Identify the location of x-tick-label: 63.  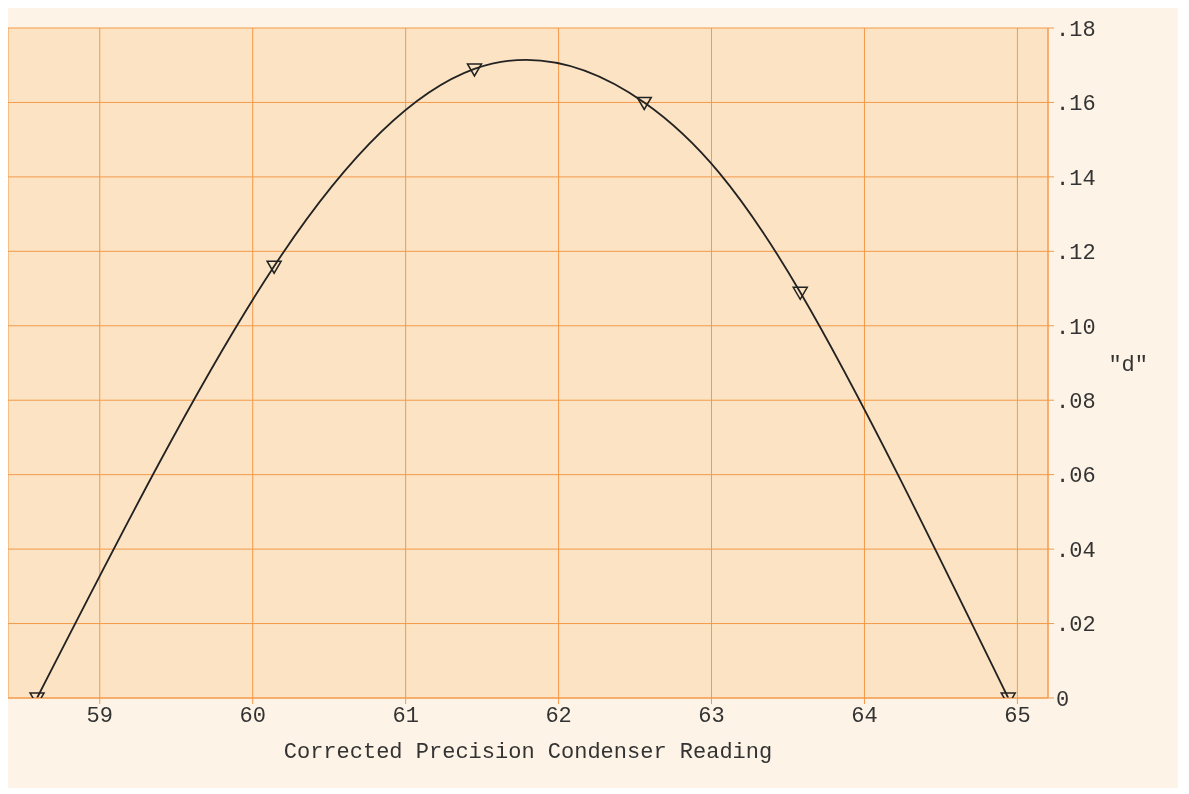
(711, 716).